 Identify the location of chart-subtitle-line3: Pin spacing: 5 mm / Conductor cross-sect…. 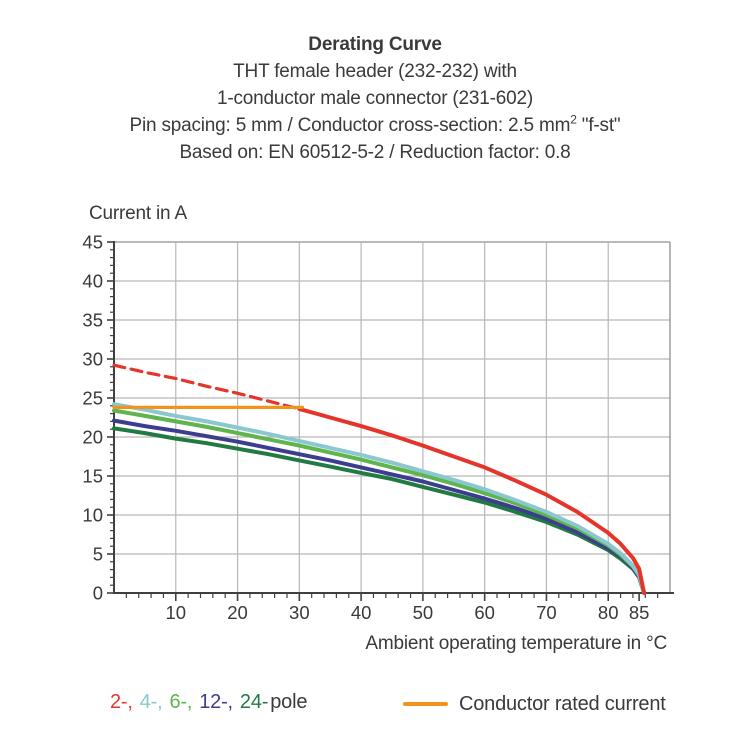
(375, 125).